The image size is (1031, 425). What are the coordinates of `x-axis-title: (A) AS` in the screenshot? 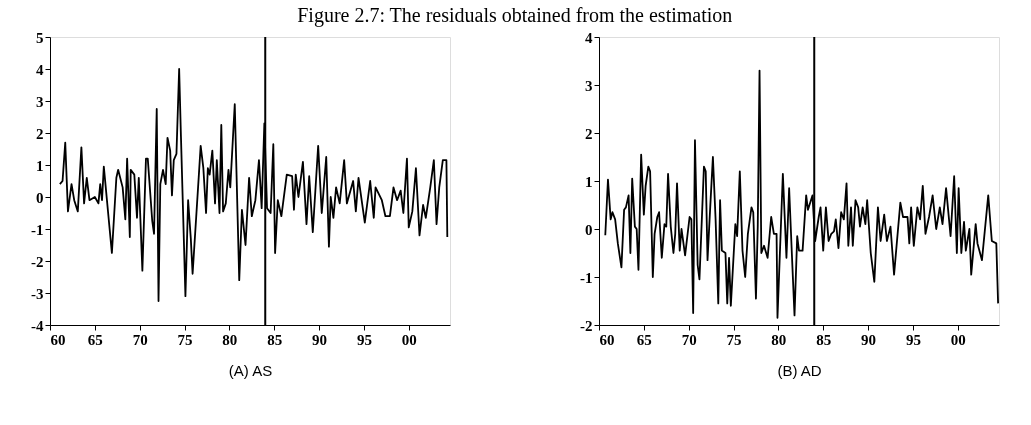 It's located at (250, 370).